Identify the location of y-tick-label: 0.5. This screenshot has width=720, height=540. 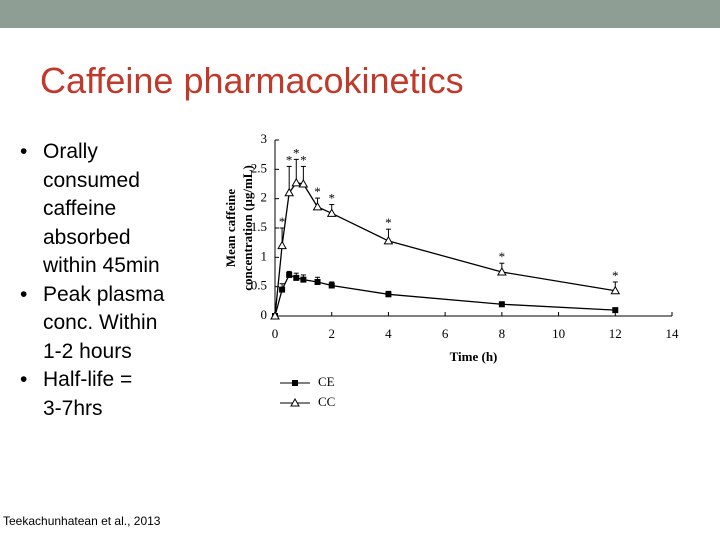
(259, 285).